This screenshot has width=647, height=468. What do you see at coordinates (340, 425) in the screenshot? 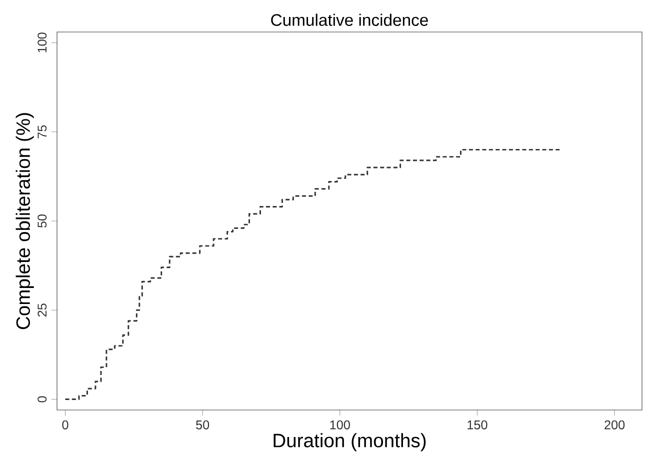
I see `x-tick-label: 100` at bounding box center [340, 425].